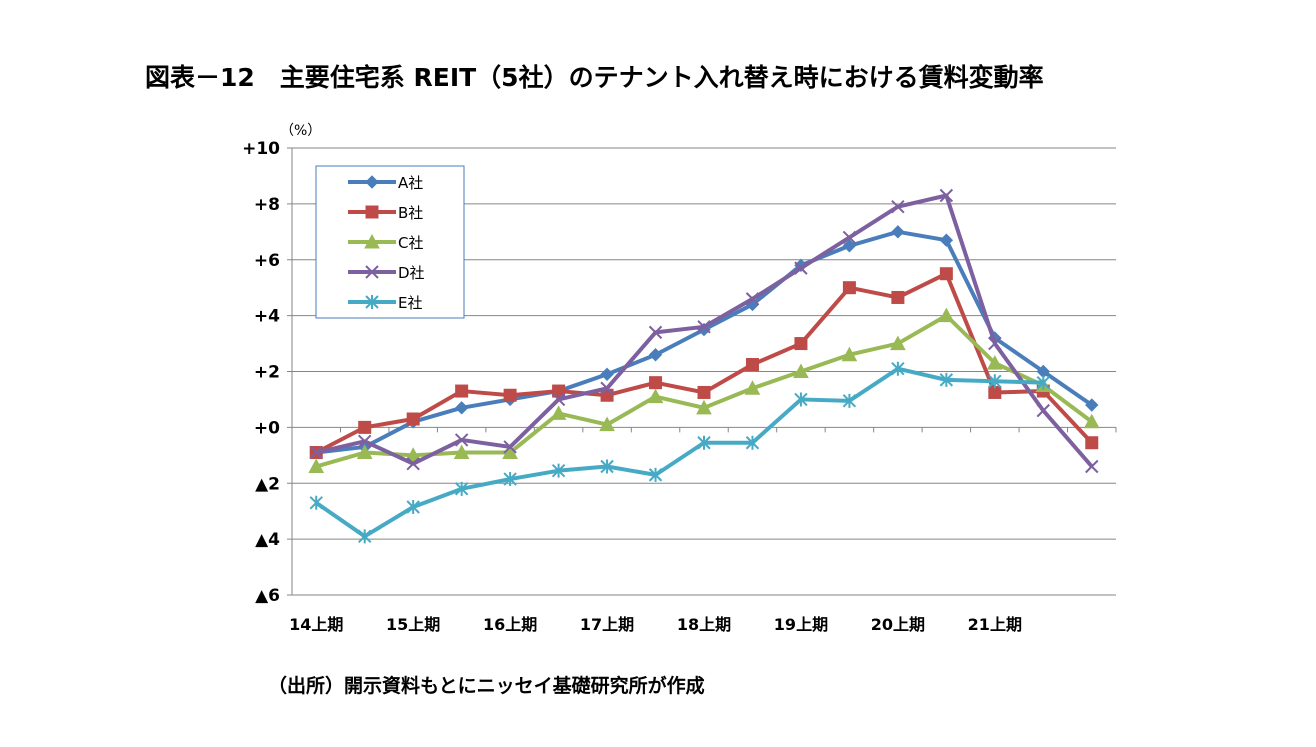 Image resolution: width=1316 pixels, height=747 pixels. Describe the element at coordinates (410, 183) in the screenshot. I see `legend-label: A社` at that location.